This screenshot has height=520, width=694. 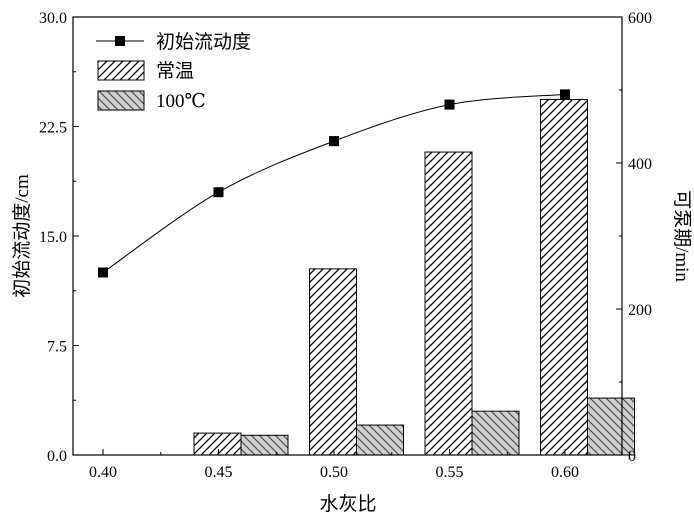 What do you see at coordinates (347, 504) in the screenshot?
I see `x-axis-title: 水灰比` at bounding box center [347, 504].